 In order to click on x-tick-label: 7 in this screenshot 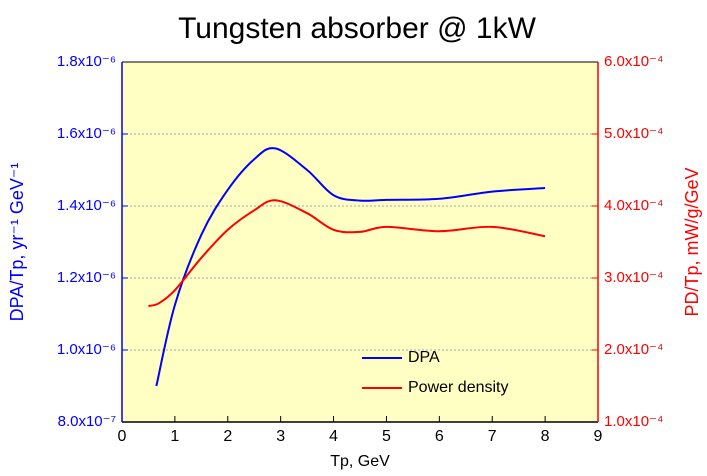, I will do `click(492, 436)`.